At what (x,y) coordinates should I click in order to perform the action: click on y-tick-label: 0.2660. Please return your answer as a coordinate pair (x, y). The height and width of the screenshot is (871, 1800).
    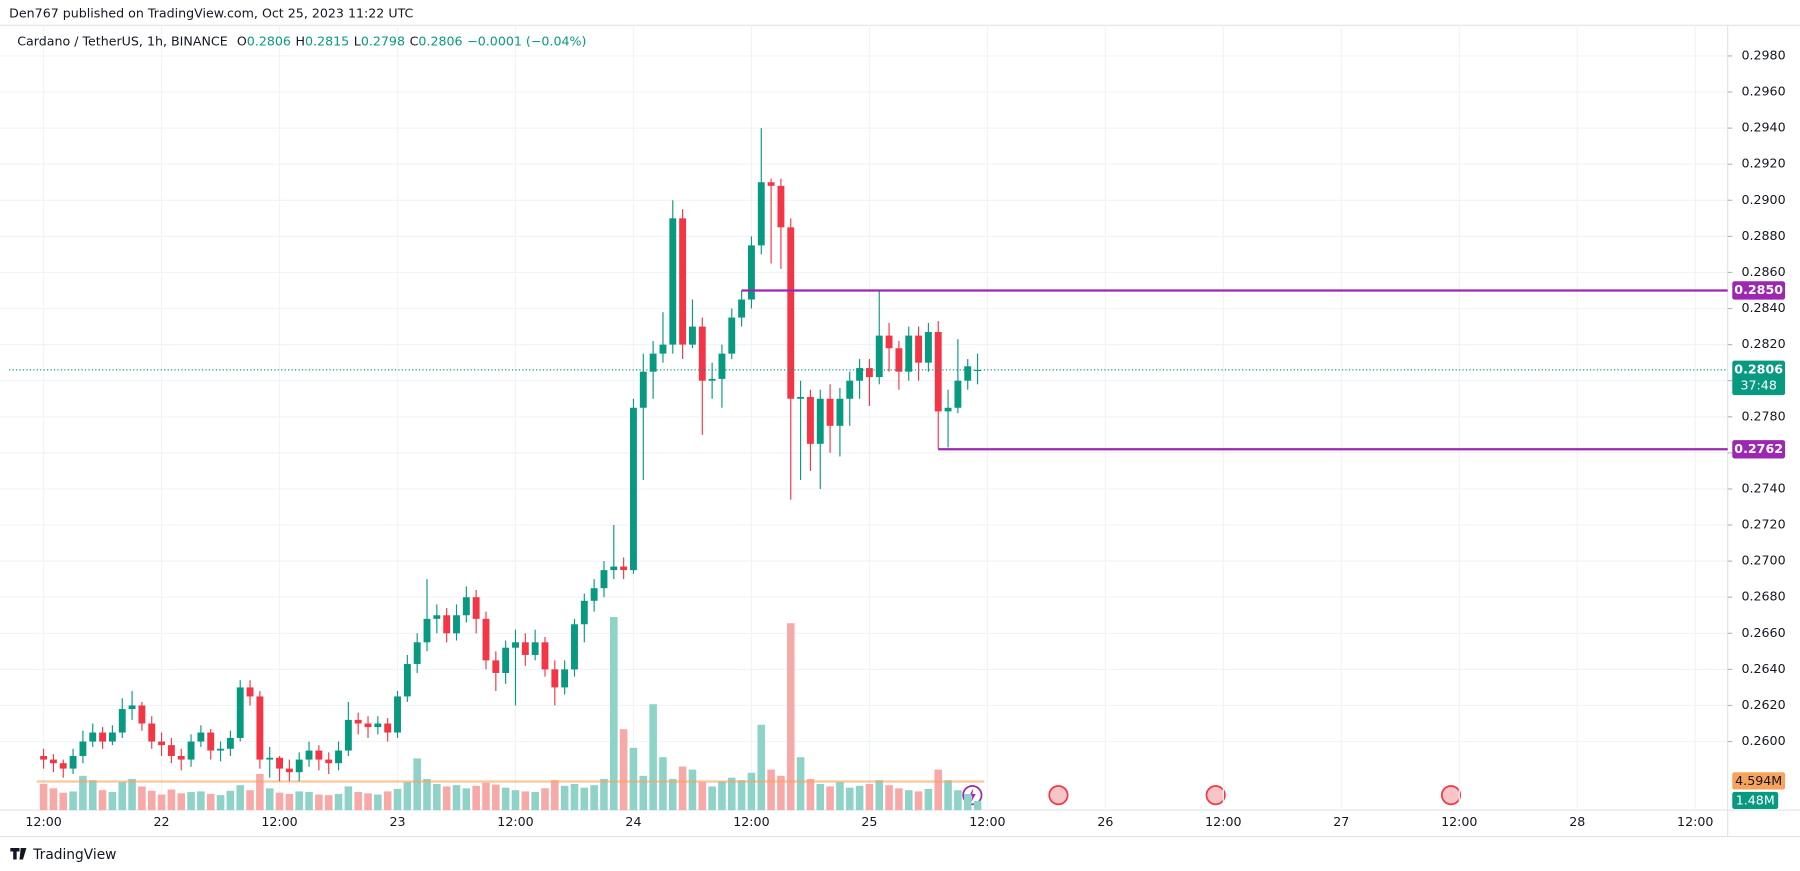
    Looking at the image, I should click on (1763, 632).